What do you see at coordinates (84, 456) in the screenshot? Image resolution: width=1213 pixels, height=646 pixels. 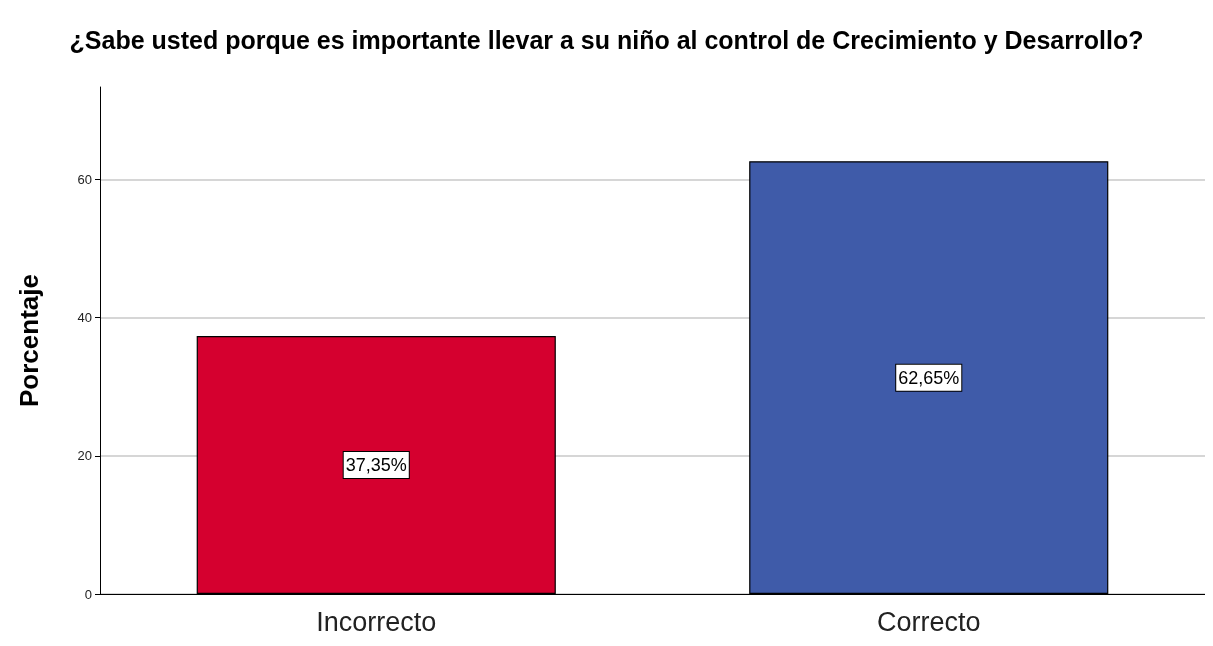 I see `y-tick-label: 20` at bounding box center [84, 456].